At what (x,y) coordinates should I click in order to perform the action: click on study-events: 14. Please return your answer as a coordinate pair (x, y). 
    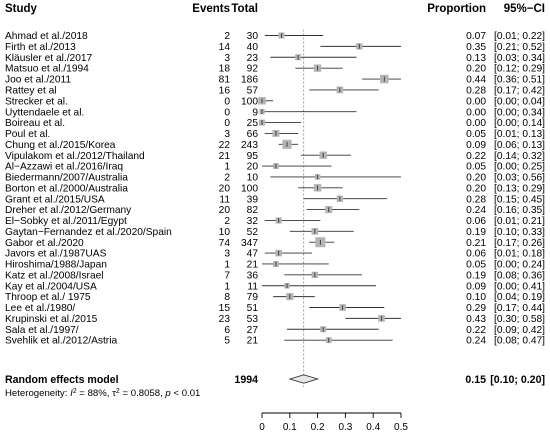
    Looking at the image, I should click on (225, 47).